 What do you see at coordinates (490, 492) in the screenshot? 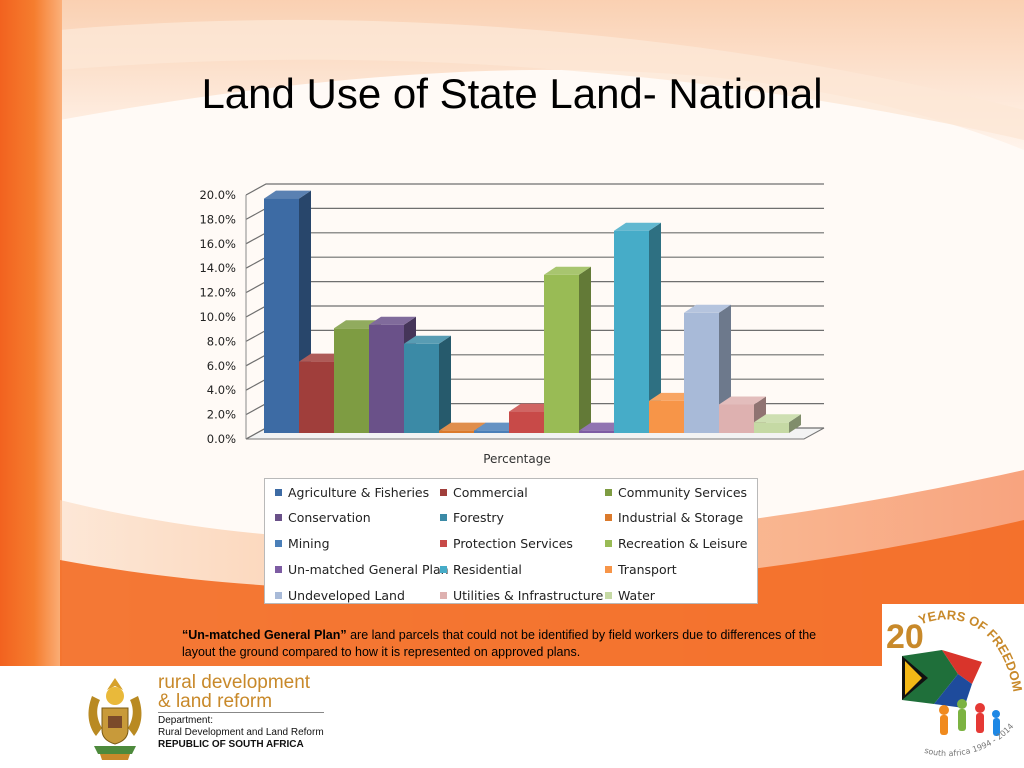
I see `legend-label: Commercial` at bounding box center [490, 492].